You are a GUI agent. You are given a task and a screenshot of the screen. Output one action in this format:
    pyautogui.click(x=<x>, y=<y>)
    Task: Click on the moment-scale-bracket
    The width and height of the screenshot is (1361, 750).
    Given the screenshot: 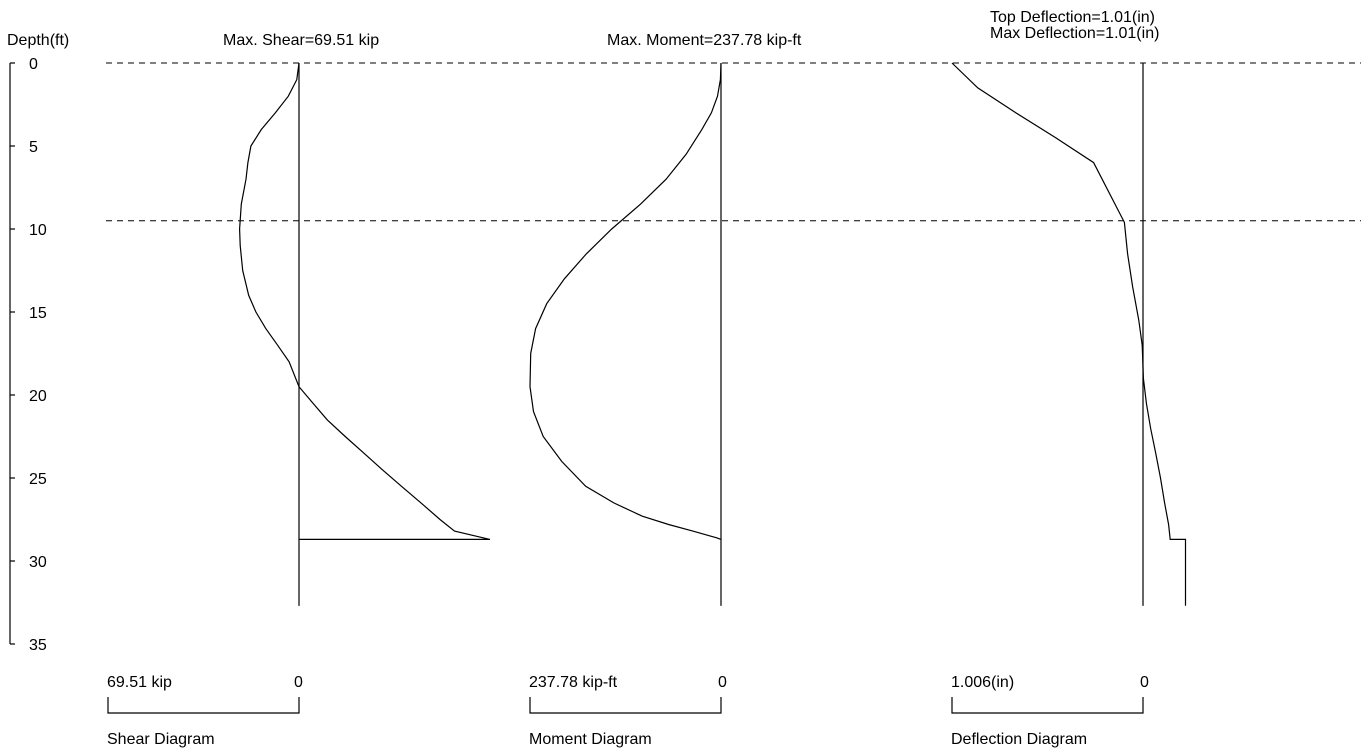 What is the action you would take?
    pyautogui.click(x=625, y=705)
    